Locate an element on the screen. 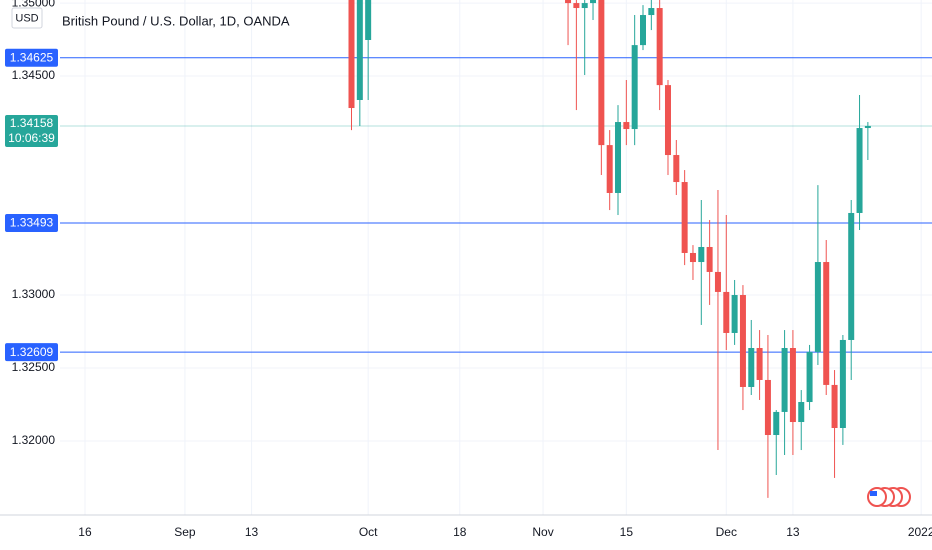  x-tick-label: Nov is located at coordinates (542, 532).